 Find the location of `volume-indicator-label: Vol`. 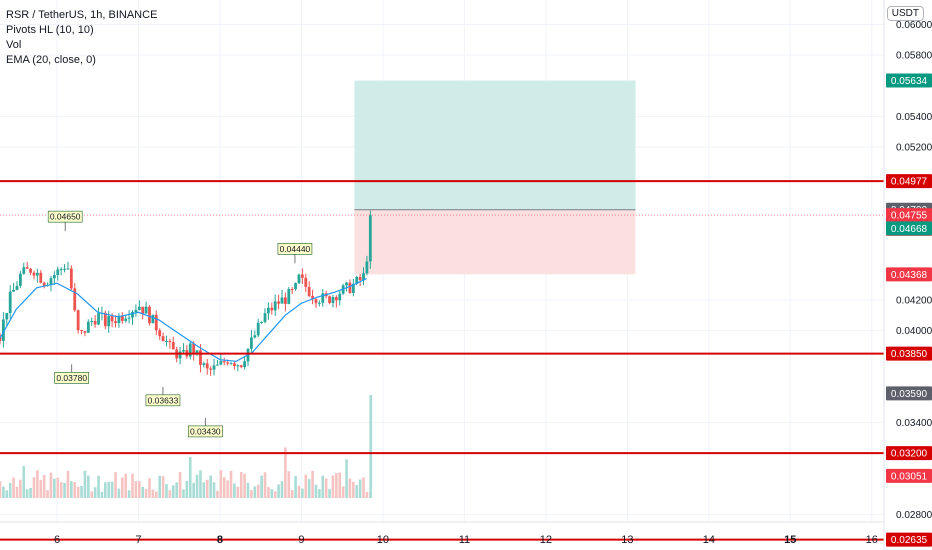

volume-indicator-label: Vol is located at coordinates (14, 45).